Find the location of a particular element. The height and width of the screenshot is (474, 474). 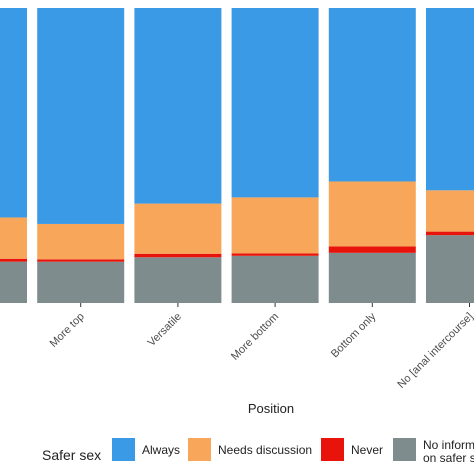

legend-label-0: Always is located at coordinates (161, 450).